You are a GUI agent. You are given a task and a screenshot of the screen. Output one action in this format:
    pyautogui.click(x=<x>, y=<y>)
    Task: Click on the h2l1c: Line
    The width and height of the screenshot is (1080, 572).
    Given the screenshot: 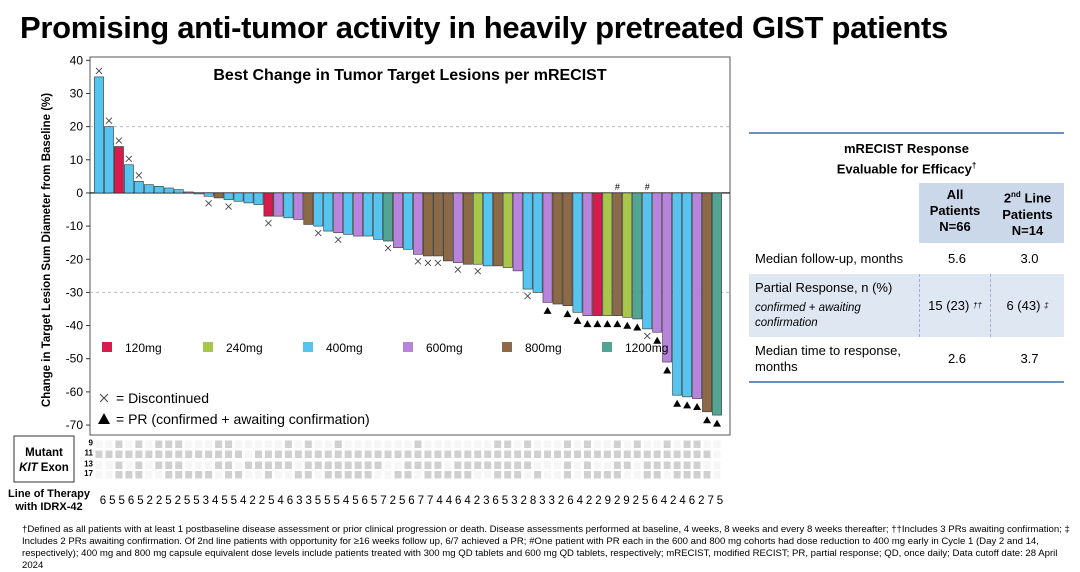 What is the action you would take?
    pyautogui.click(x=1036, y=198)
    